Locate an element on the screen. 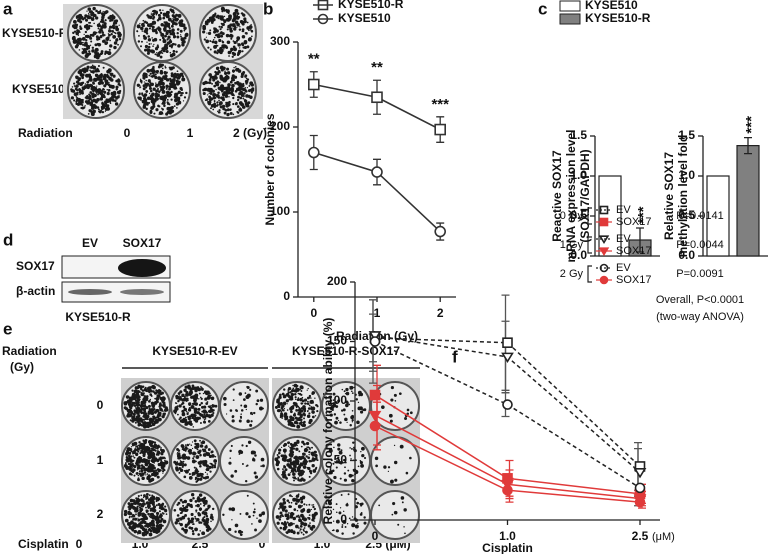 The image size is (778, 554). line is located at coordinates (507, 402).